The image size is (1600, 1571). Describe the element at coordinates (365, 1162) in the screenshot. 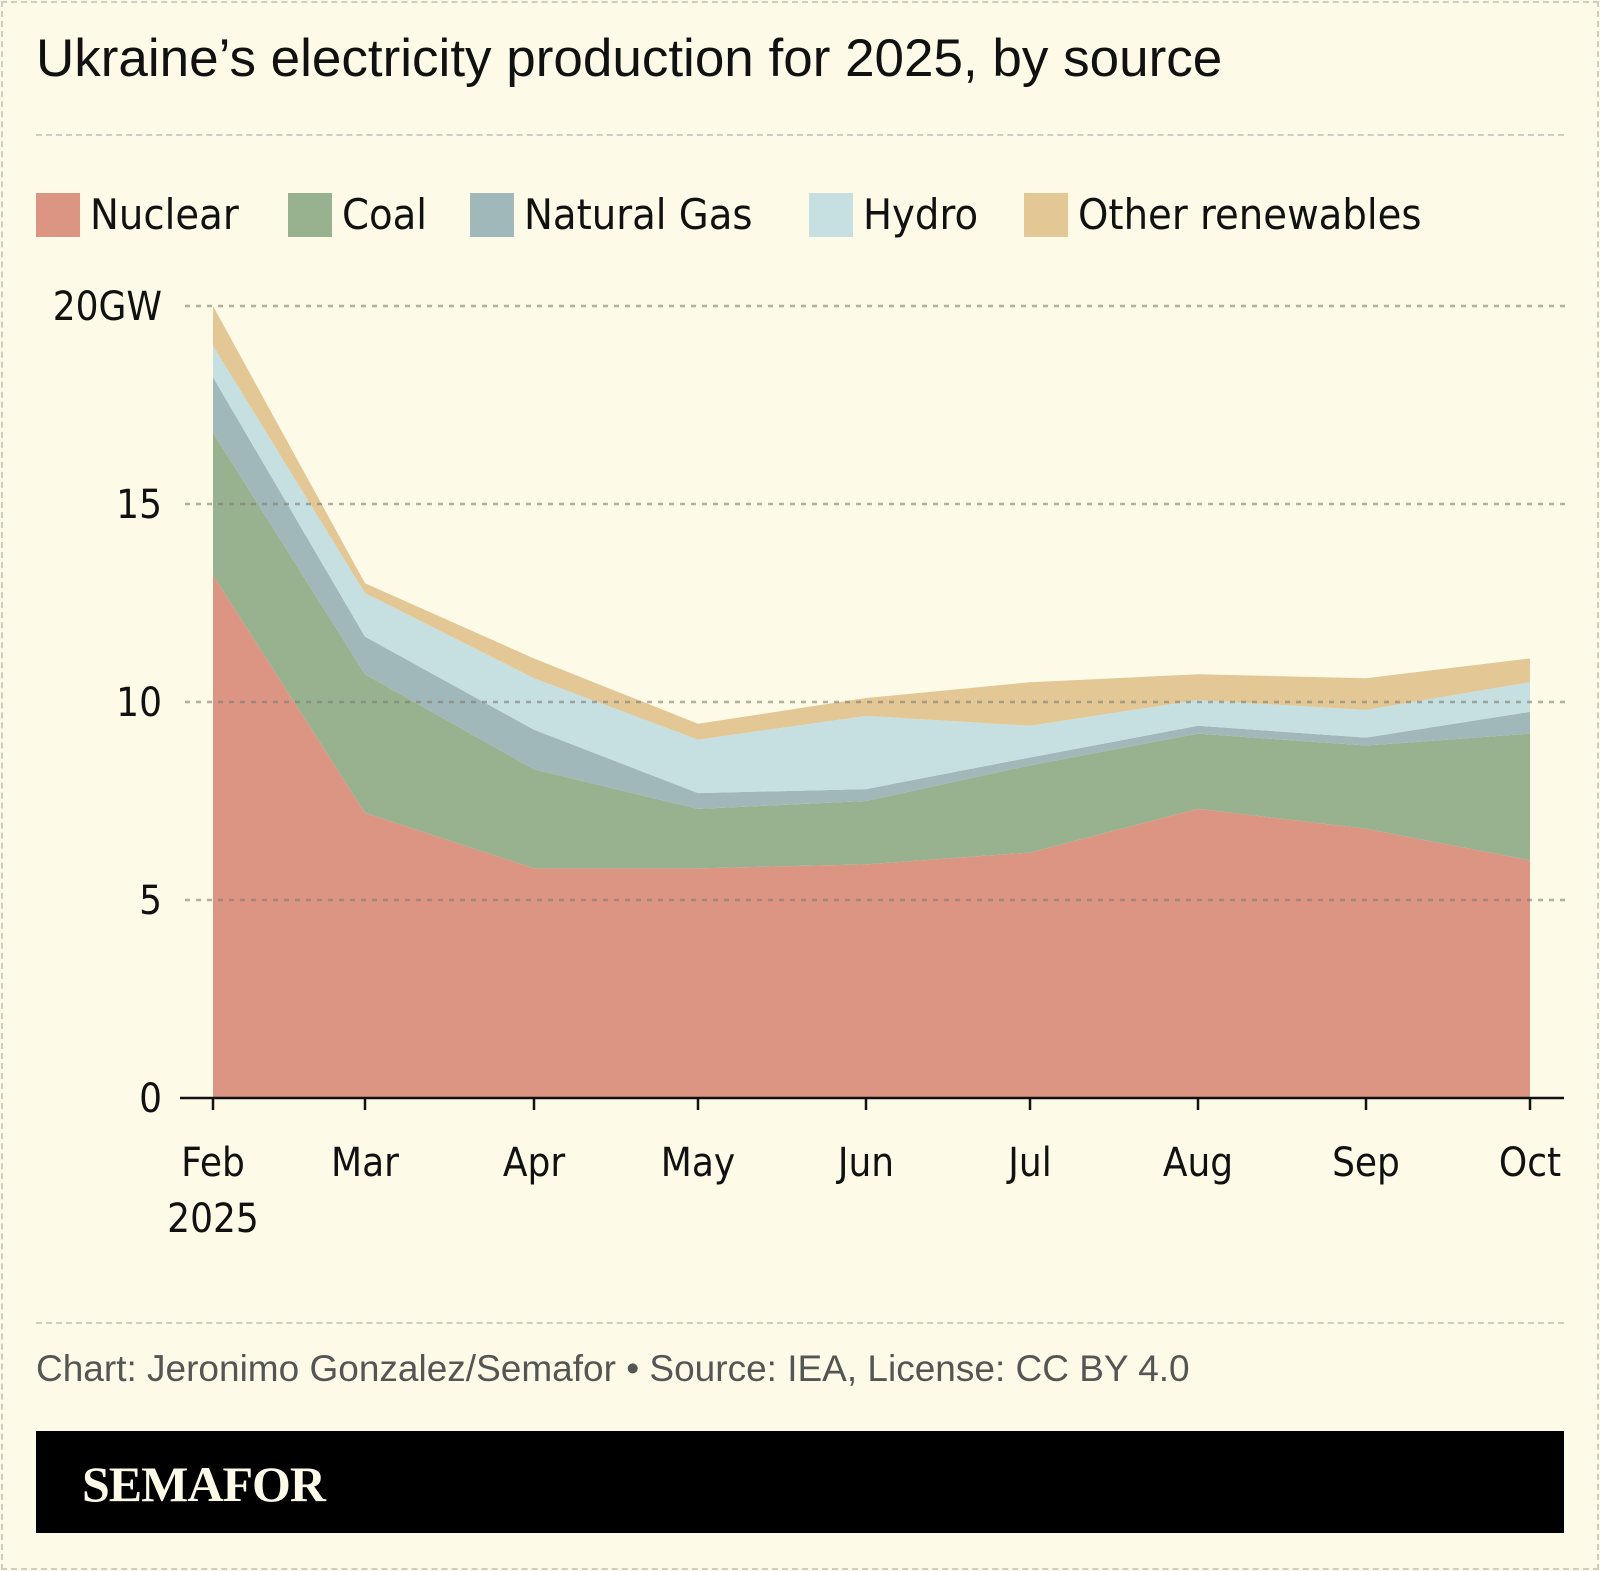

I see `x-tick-label: Mar` at that location.